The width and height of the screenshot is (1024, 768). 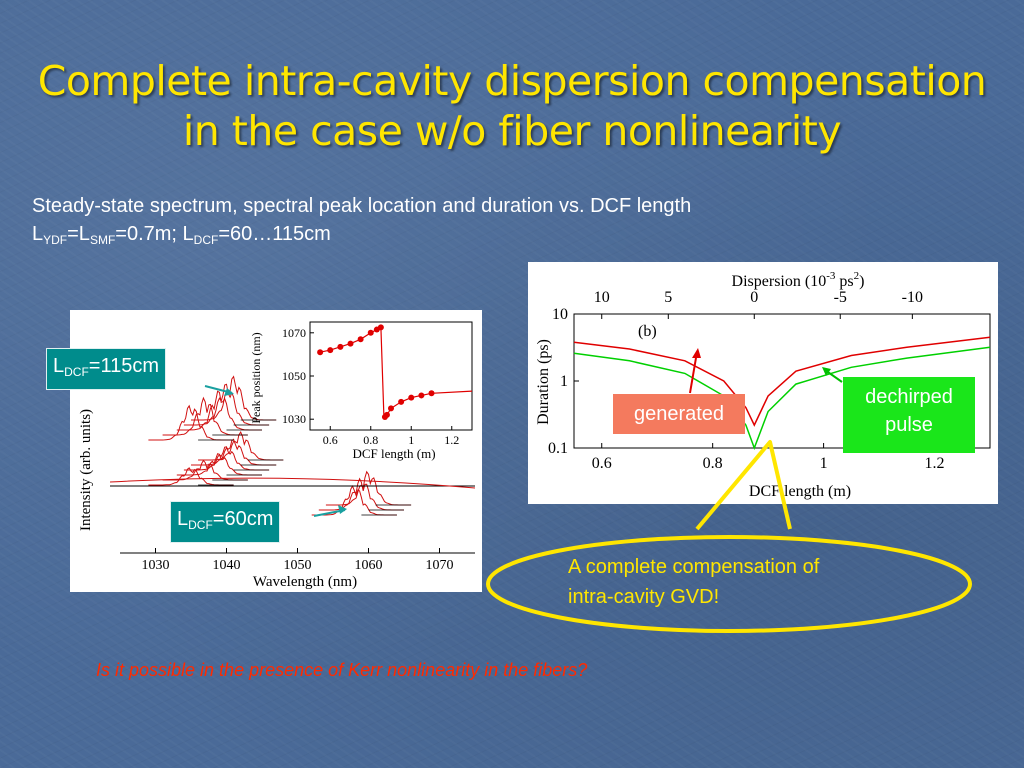 What do you see at coordinates (106, 369) in the screenshot?
I see `label-dcf-115: LDCF=115cm` at bounding box center [106, 369].